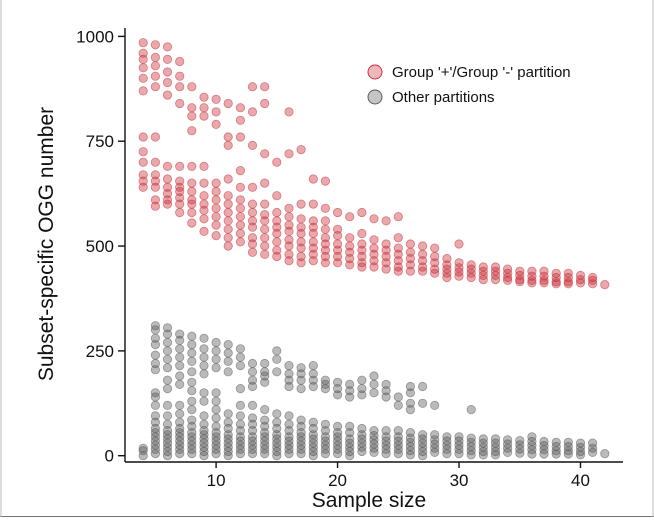 The image size is (654, 522). Describe the element at coordinates (580, 480) in the screenshot. I see `x-tick-label: 40` at that location.